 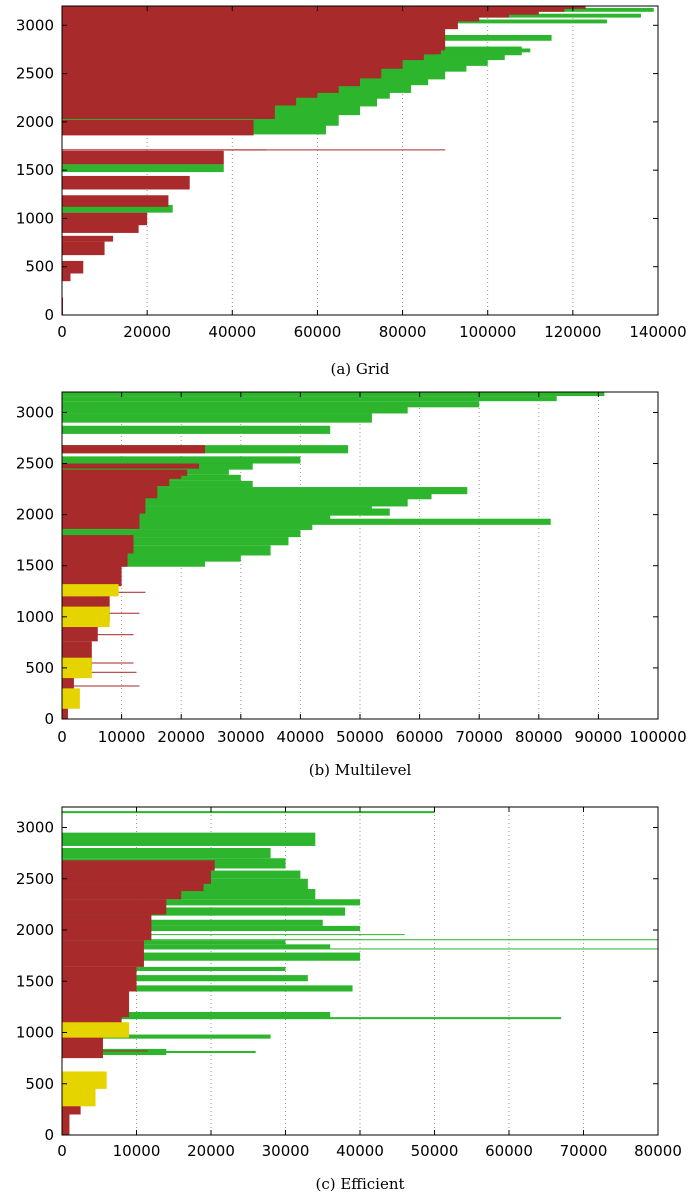 I want to click on series-red, so click(x=254, y=150).